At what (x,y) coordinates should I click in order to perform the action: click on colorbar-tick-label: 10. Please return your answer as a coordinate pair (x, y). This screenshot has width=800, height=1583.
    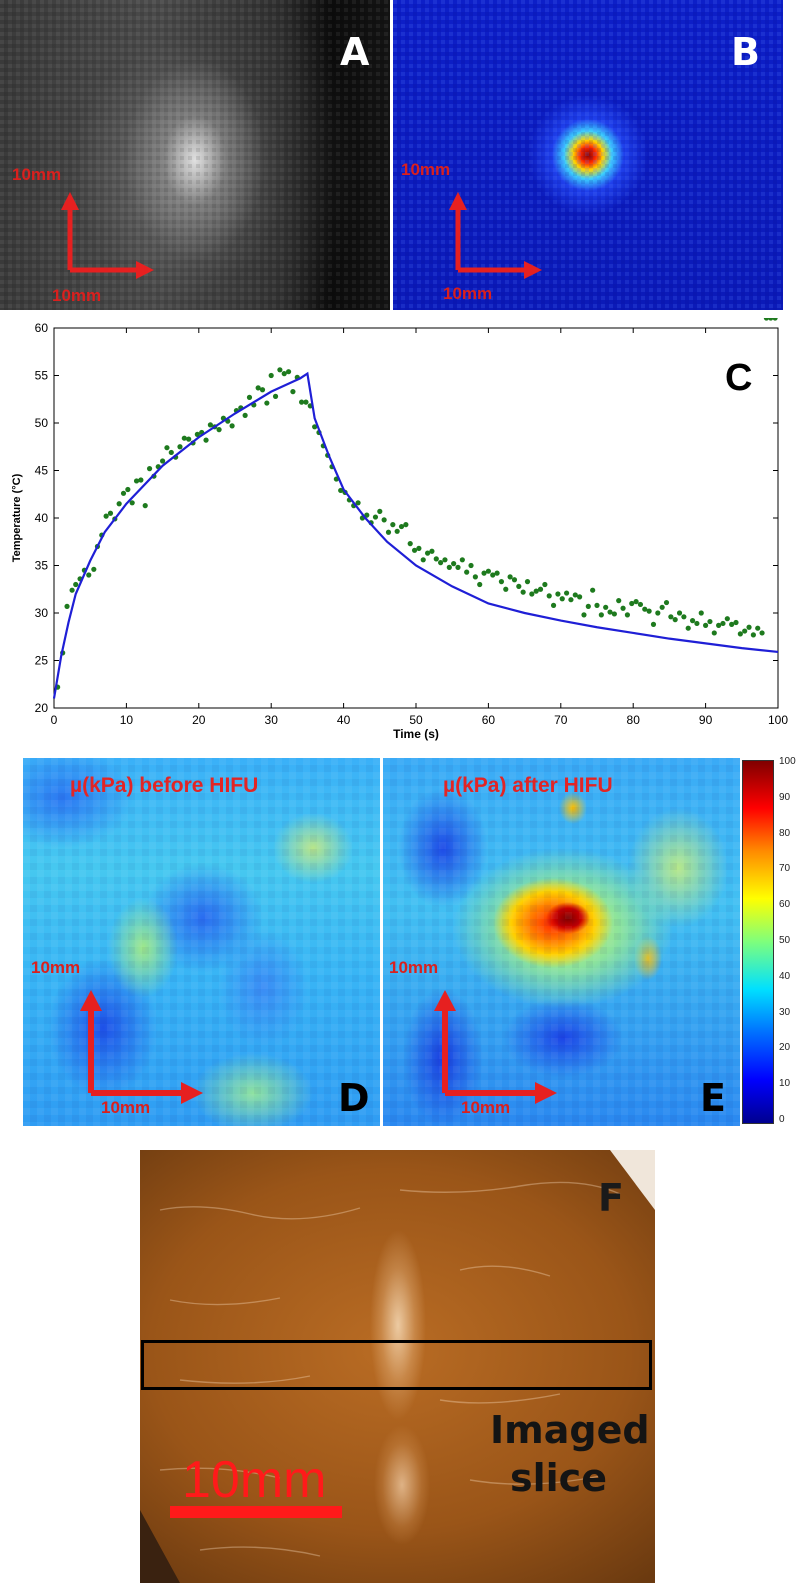
    Looking at the image, I should click on (785, 1084).